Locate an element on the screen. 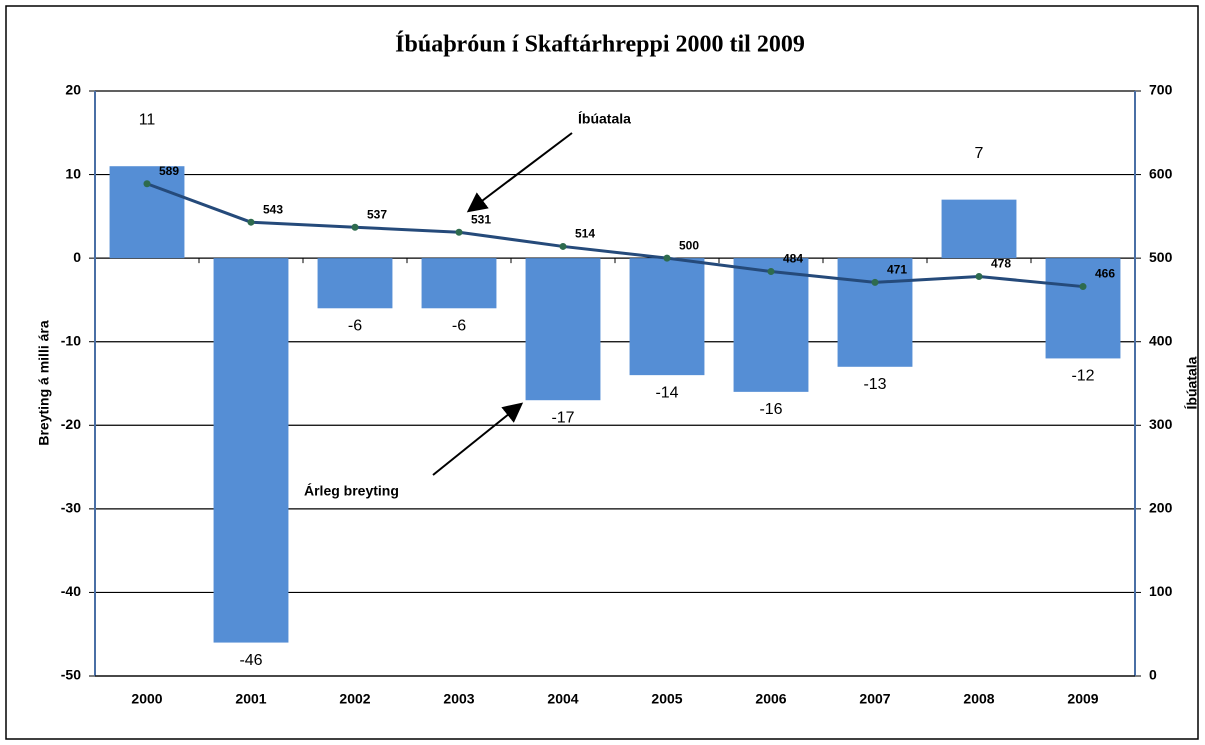 The width and height of the screenshot is (1205, 745). data-label: 484 is located at coordinates (793, 259).